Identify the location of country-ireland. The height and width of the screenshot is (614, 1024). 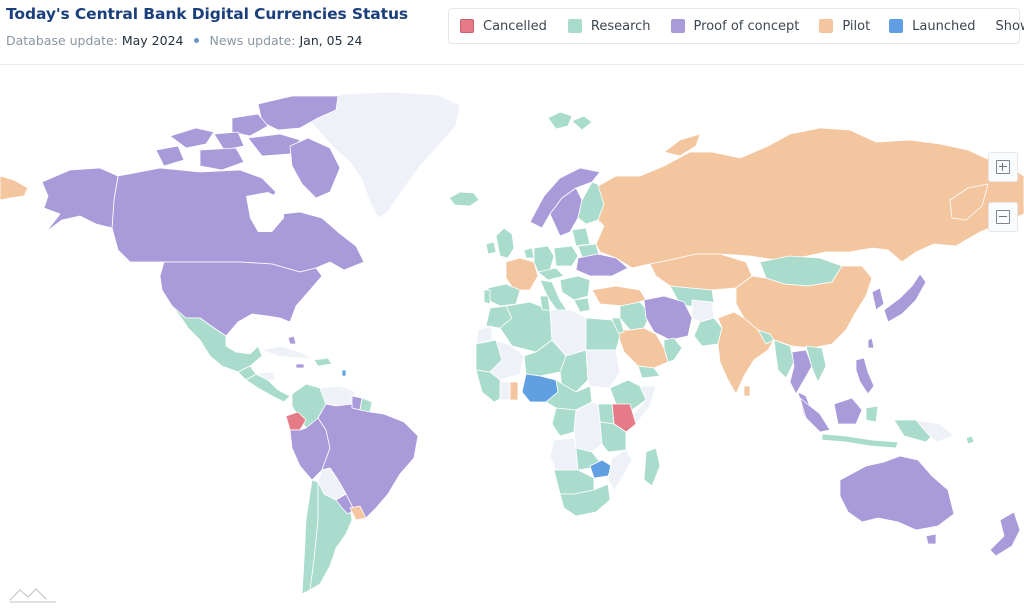
(491, 248).